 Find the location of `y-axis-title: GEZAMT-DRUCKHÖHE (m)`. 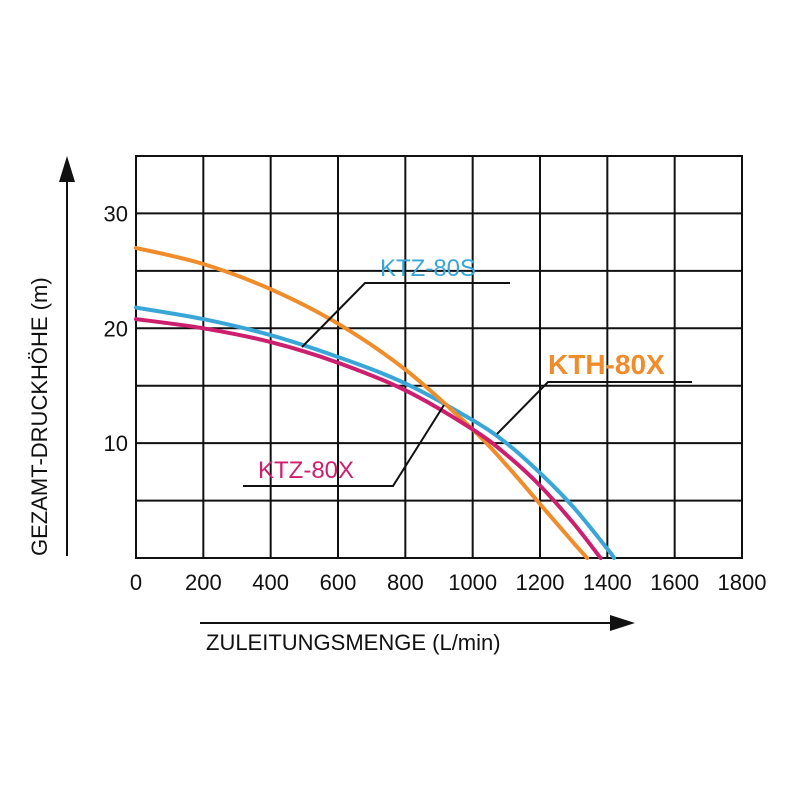

y-axis-title: GEZAMT-DRUCKHÖHE (m) is located at coordinates (39, 416).